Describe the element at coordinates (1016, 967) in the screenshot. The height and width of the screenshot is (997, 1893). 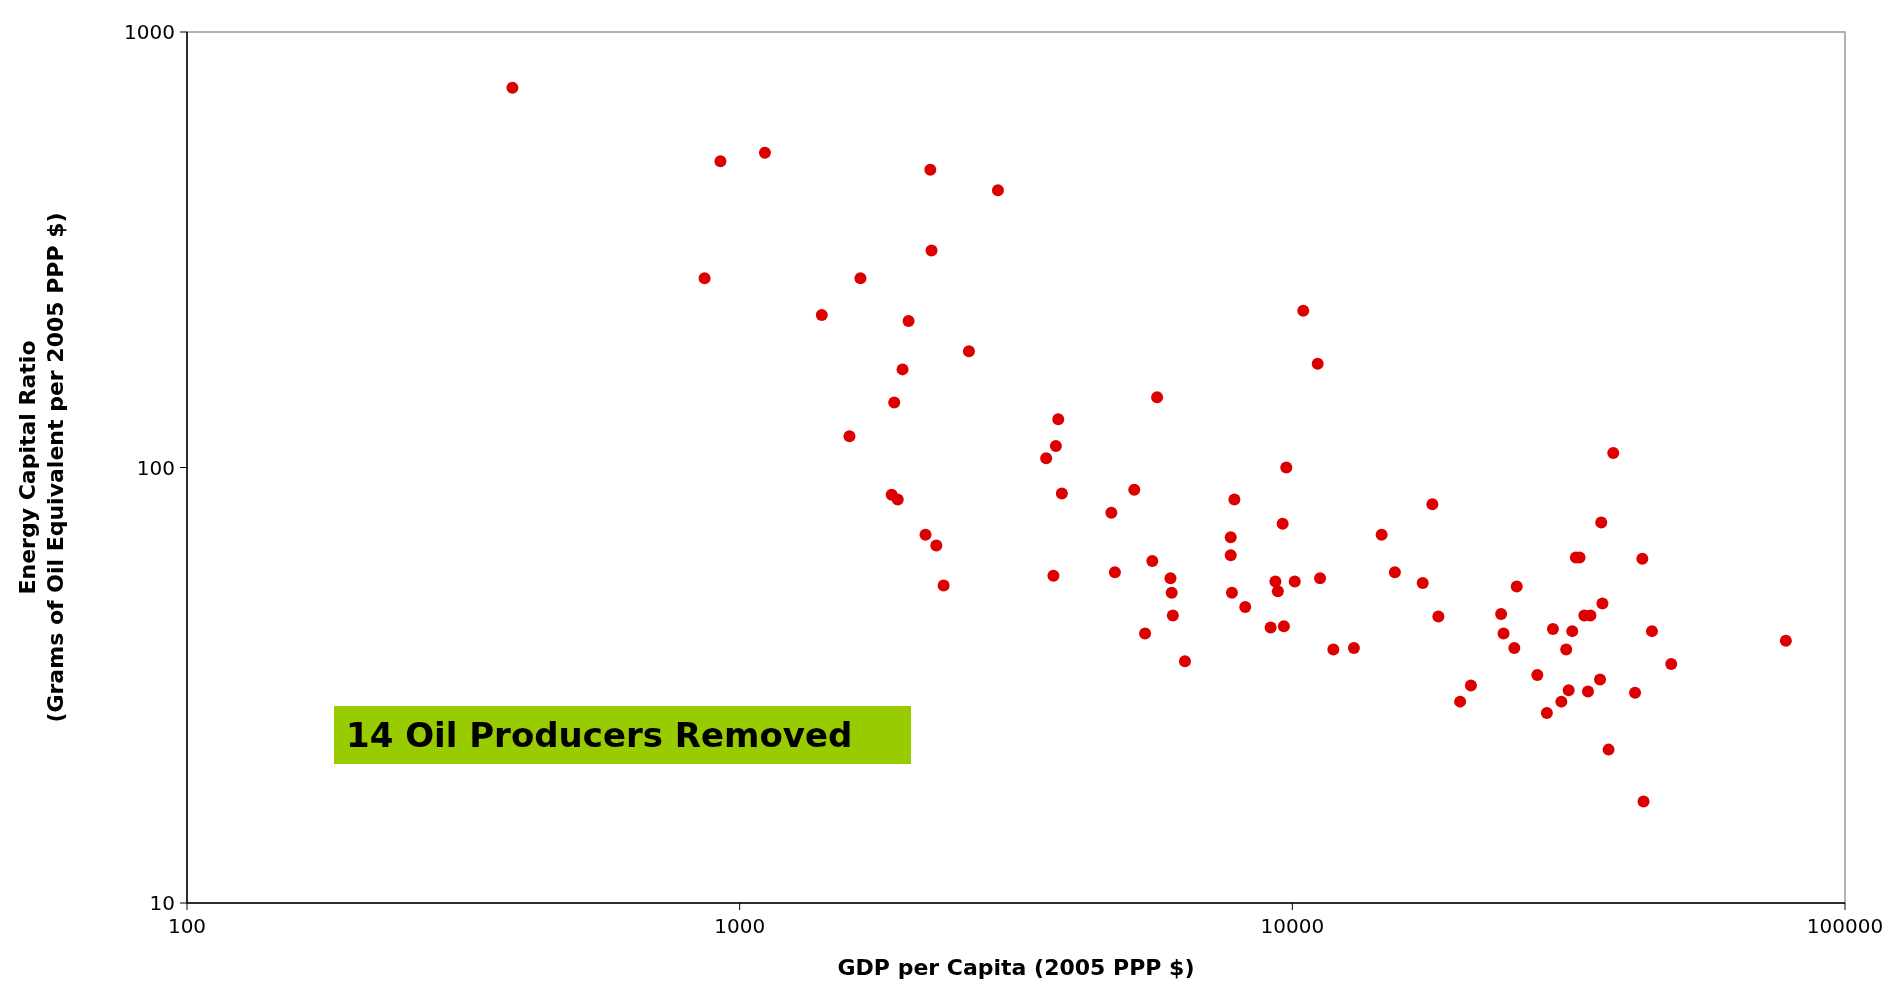
I see `x-axis-title: GDP per Capita (2005 PPP $)` at that location.